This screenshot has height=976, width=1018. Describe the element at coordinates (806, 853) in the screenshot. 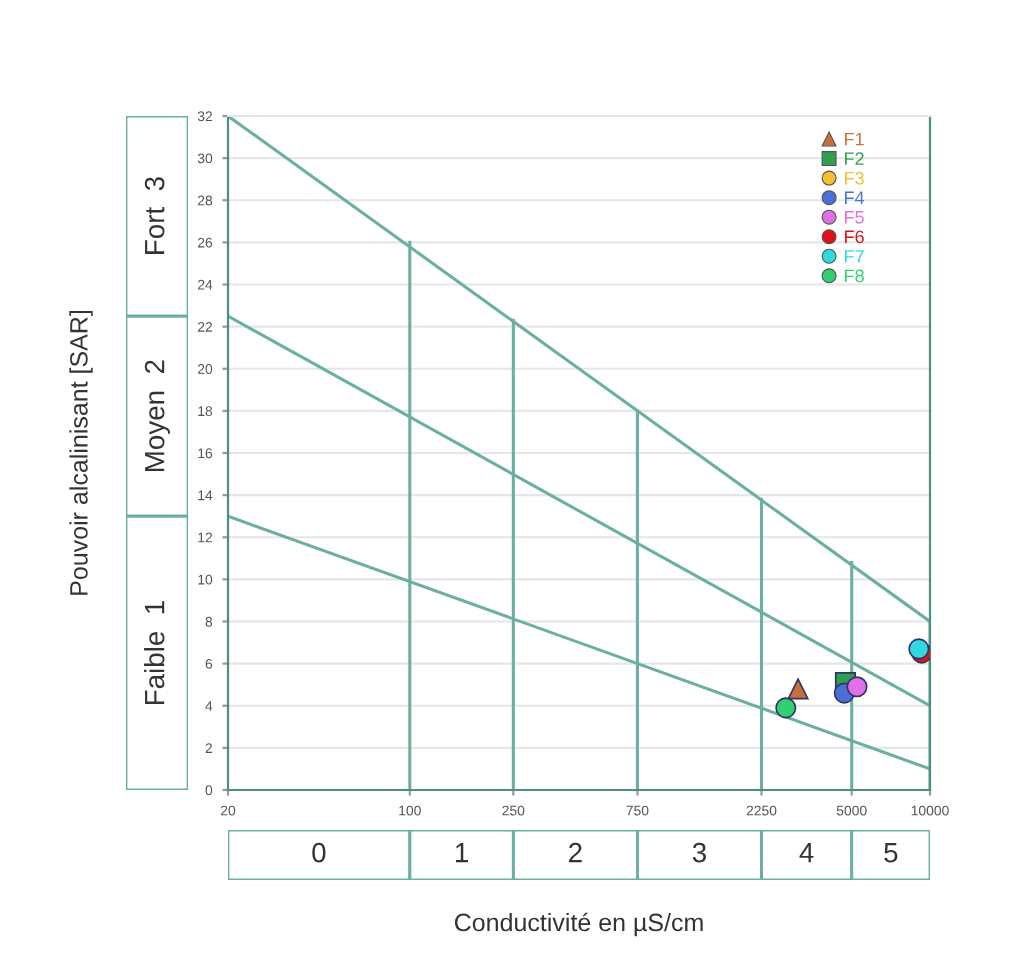

I see `text: 4` at that location.